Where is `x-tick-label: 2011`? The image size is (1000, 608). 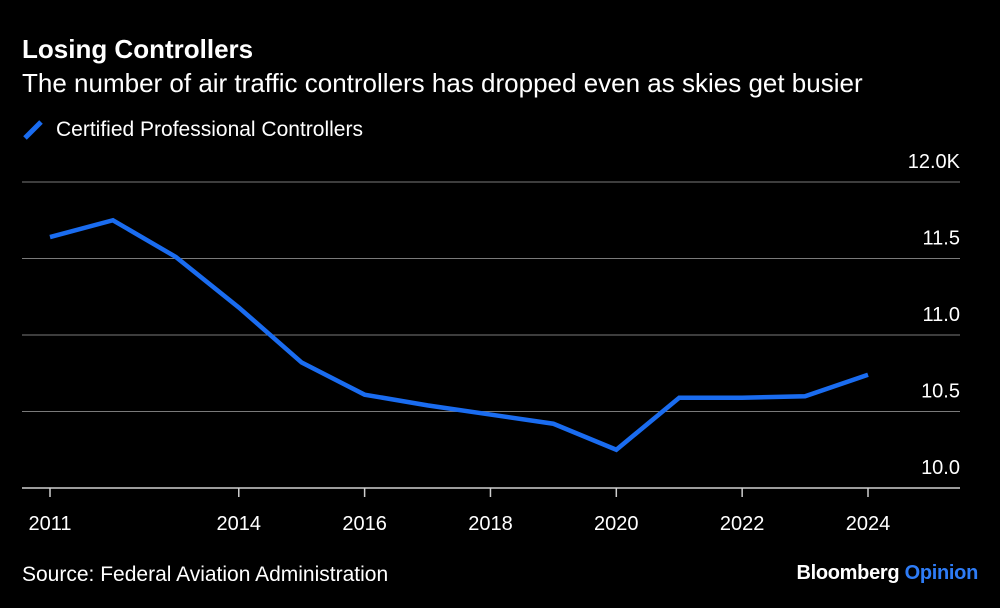
x-tick-label: 2011 is located at coordinates (49, 524).